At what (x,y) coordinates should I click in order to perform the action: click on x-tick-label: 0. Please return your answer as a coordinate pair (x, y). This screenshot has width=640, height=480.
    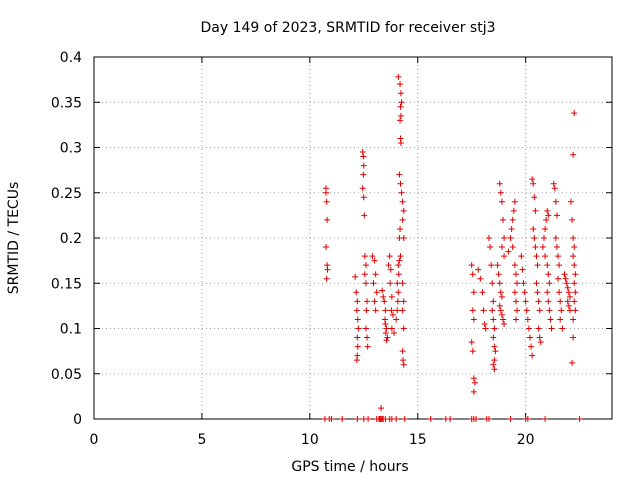
    Looking at the image, I should click on (94, 440).